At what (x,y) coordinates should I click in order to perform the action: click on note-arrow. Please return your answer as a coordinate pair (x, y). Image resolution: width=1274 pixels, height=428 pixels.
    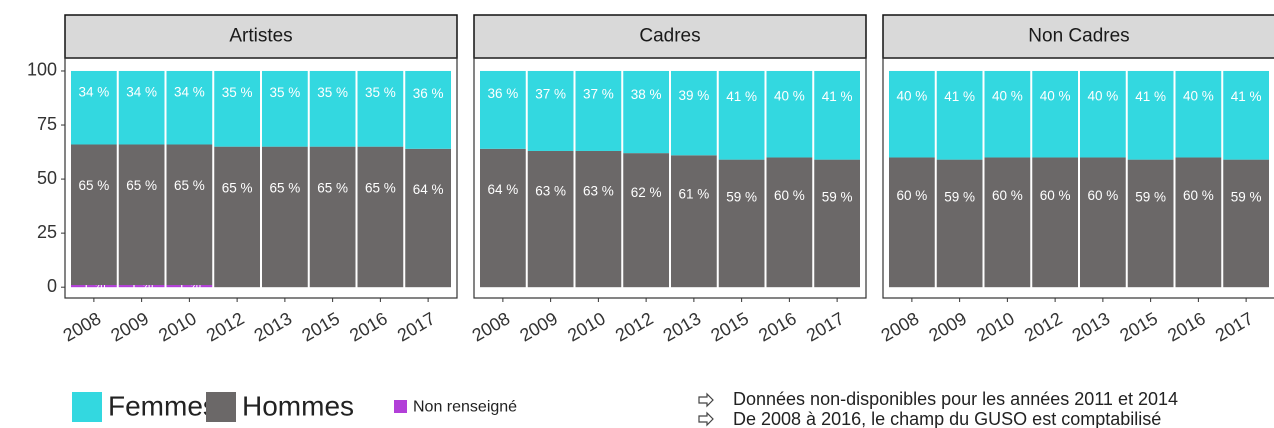
    Looking at the image, I should click on (706, 419).